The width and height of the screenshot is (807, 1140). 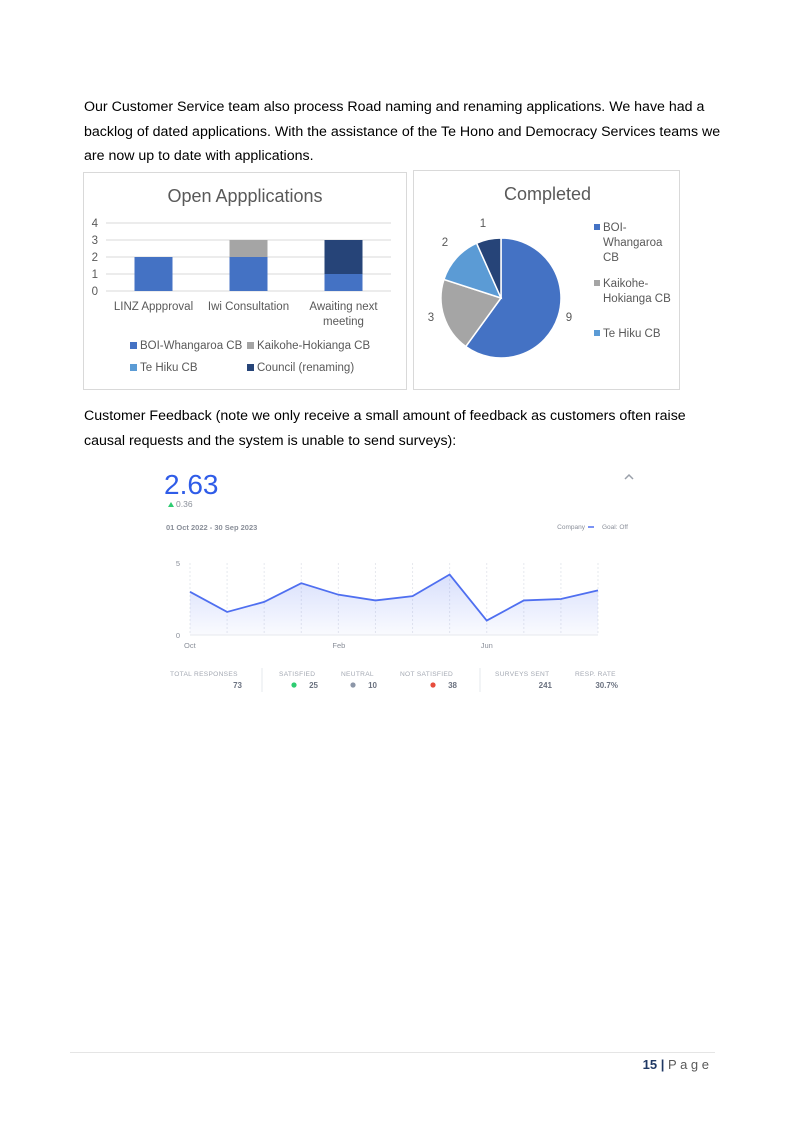 What do you see at coordinates (392, 1052) in the screenshot?
I see `footer-divider` at bounding box center [392, 1052].